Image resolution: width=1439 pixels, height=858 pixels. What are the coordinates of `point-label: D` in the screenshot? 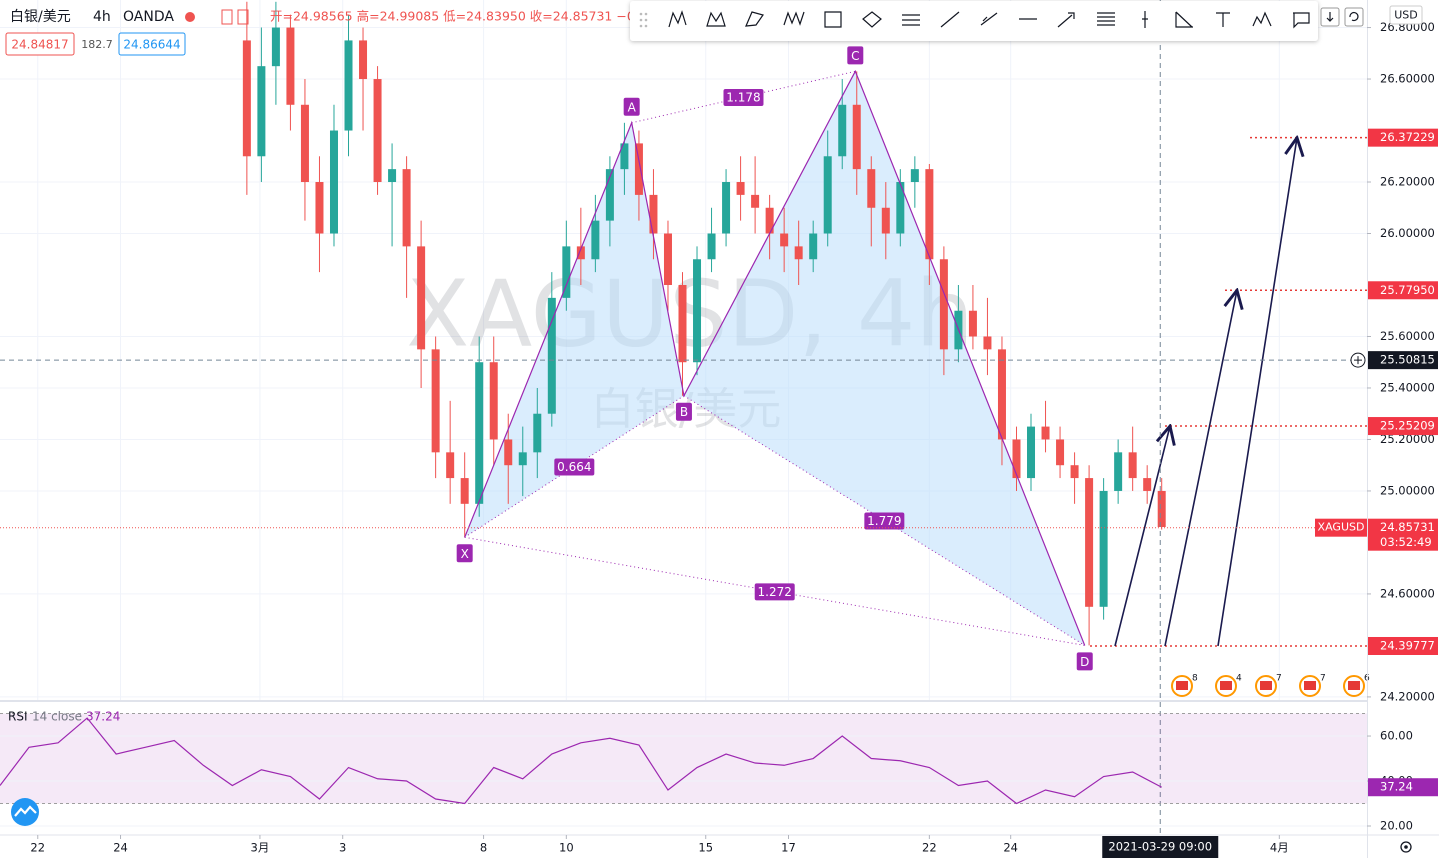 It's located at (1084, 662).